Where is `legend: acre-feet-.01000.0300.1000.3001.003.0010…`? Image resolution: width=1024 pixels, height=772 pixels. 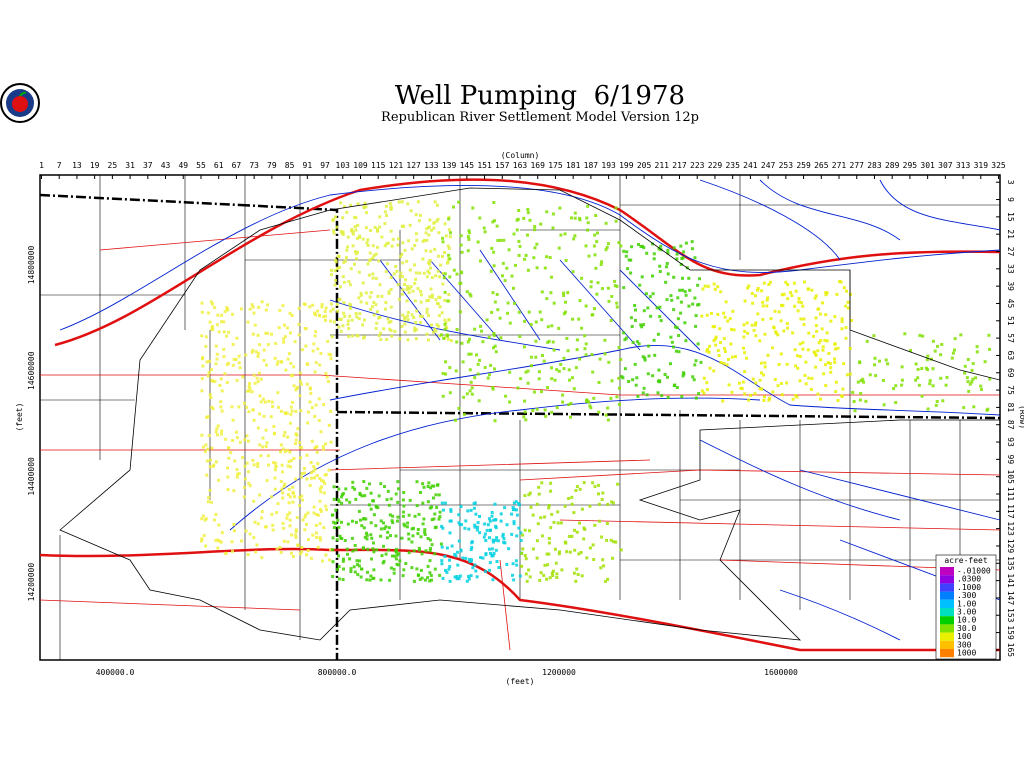
legend: acre-feet-.01000.0300.1000.3001.003.0010… is located at coordinates (966, 607).